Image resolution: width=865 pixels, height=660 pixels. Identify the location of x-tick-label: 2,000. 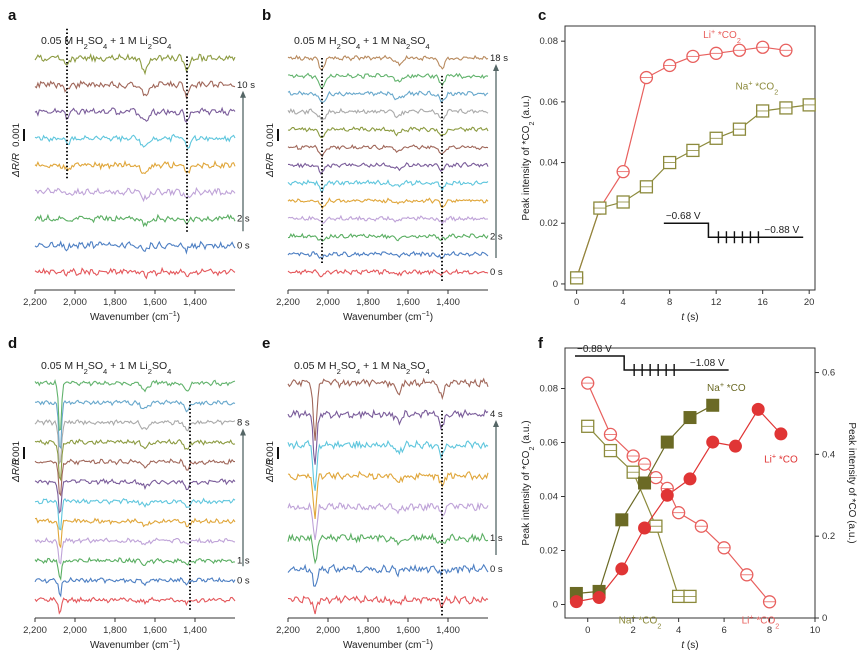
(75, 630).